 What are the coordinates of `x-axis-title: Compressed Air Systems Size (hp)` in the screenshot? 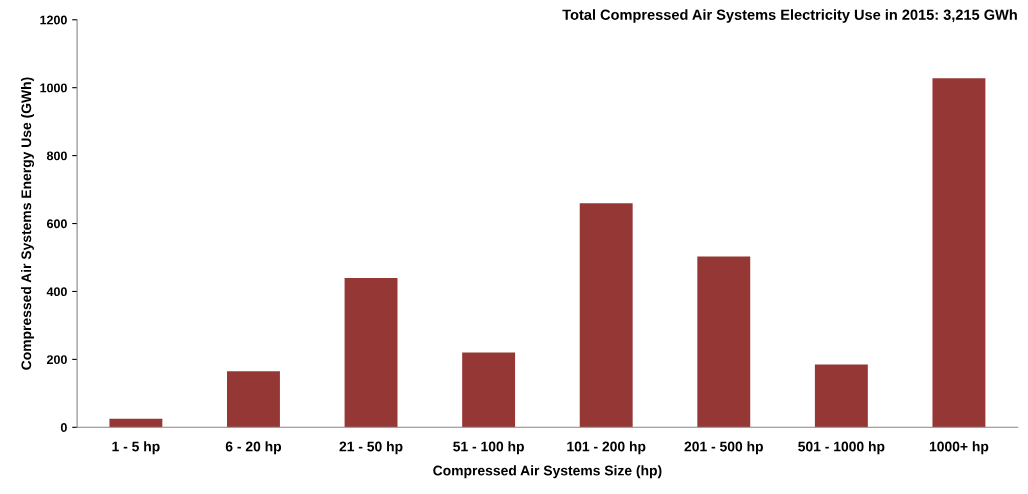 It's located at (547, 472).